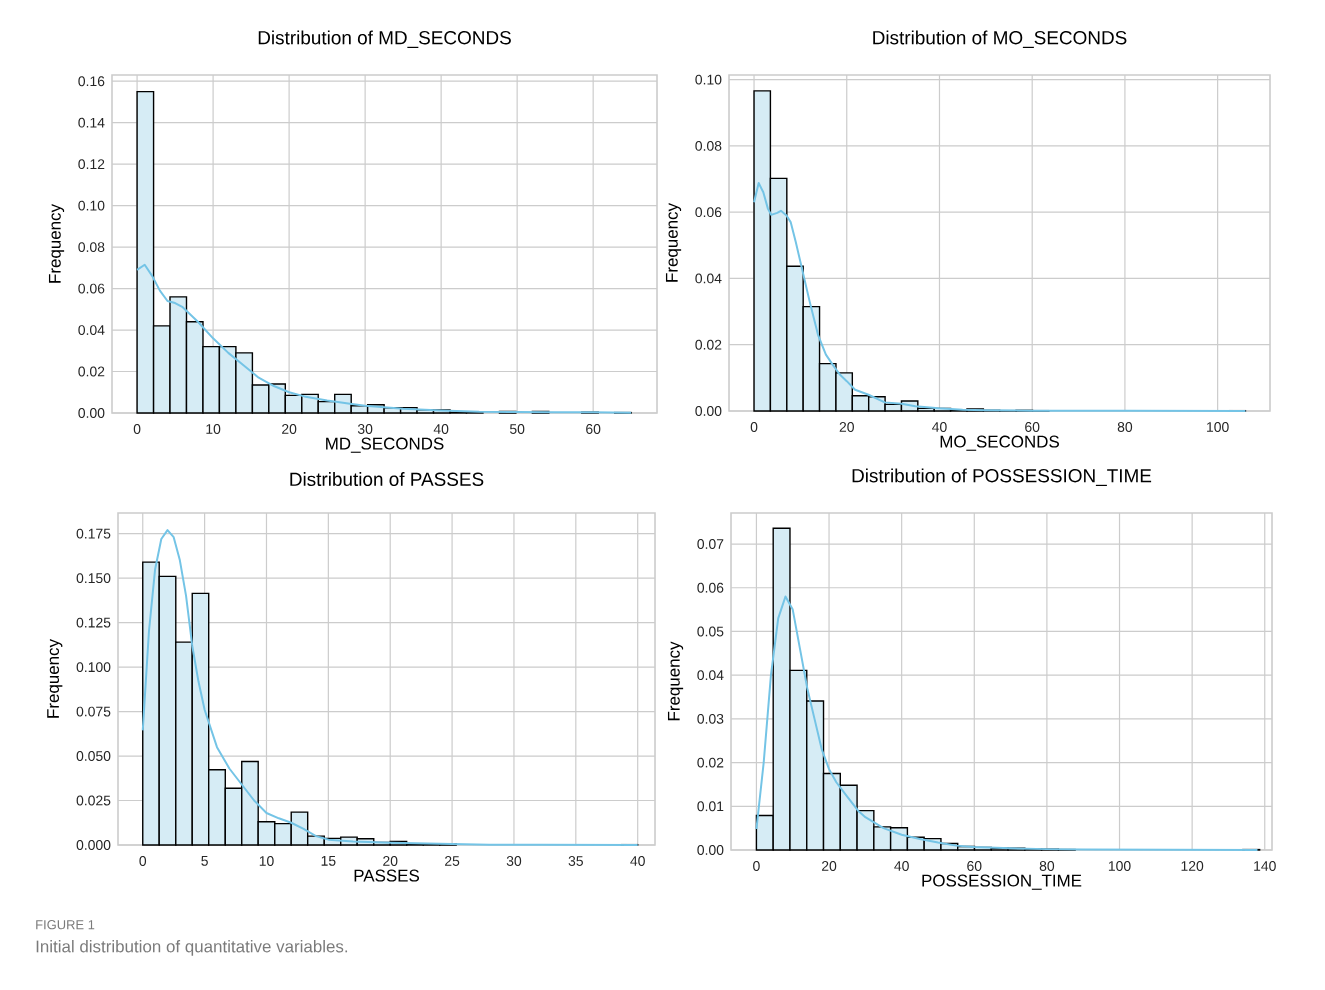  Describe the element at coordinates (328, 861) in the screenshot. I see `x-tick-label: 15` at that location.